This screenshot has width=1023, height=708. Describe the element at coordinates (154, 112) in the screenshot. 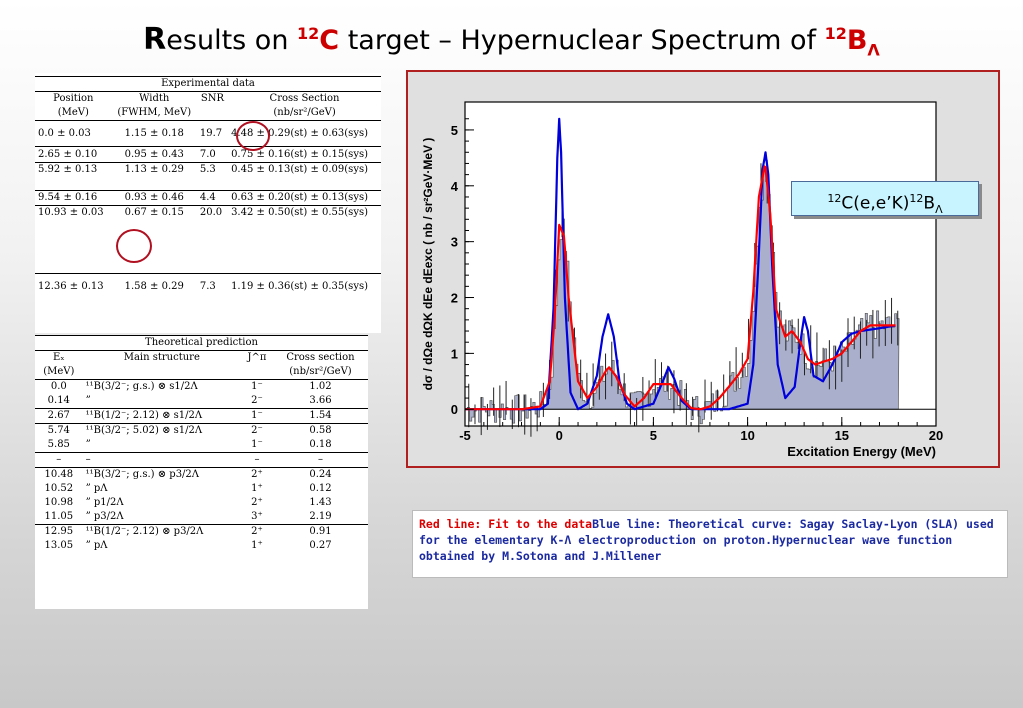

I see `column-unit: (FWHM, MeV)` at that location.